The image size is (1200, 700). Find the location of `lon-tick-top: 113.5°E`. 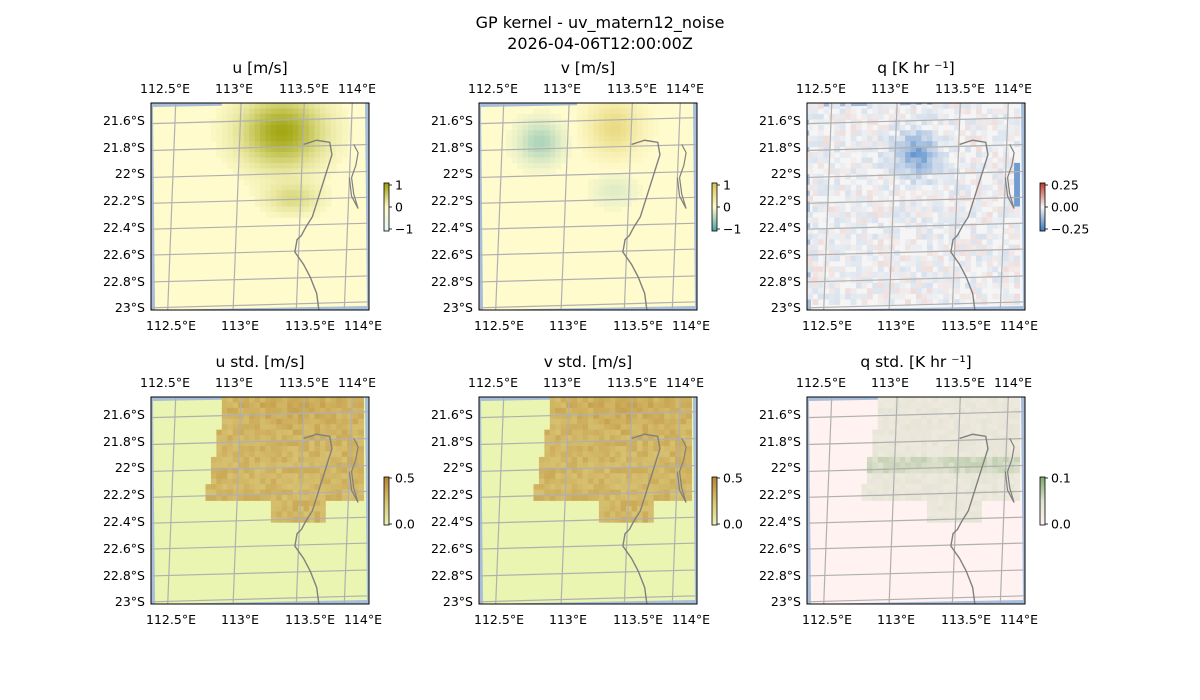

lon-tick-top: 113.5°E is located at coordinates (960, 382).